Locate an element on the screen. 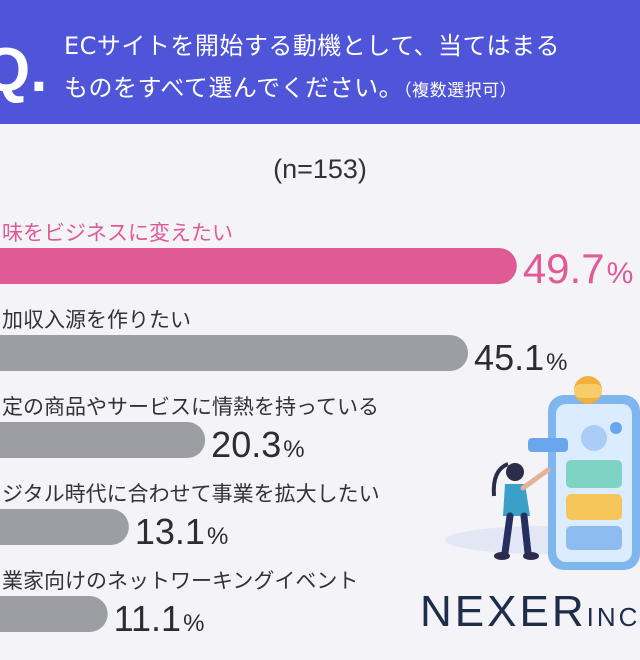 This screenshot has height=660, width=640. question-note: （複数選択可） is located at coordinates (460, 91).